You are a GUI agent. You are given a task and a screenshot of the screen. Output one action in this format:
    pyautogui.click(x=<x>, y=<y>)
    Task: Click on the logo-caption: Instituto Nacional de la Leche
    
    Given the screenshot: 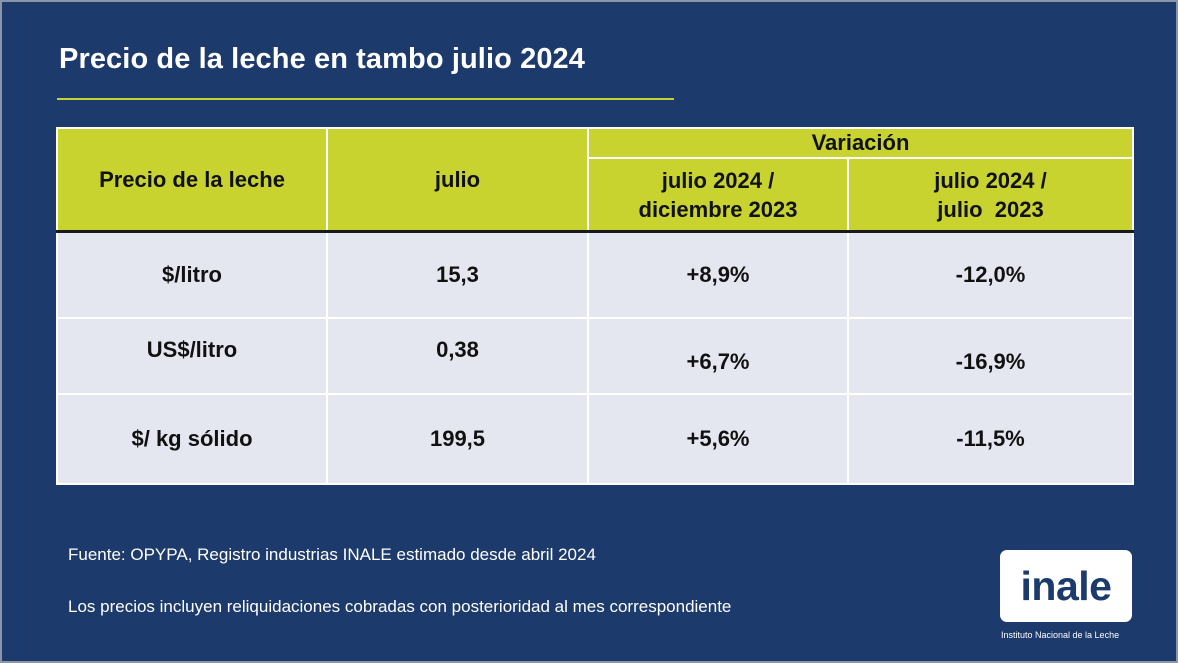 What is the action you would take?
    pyautogui.click(x=1060, y=635)
    